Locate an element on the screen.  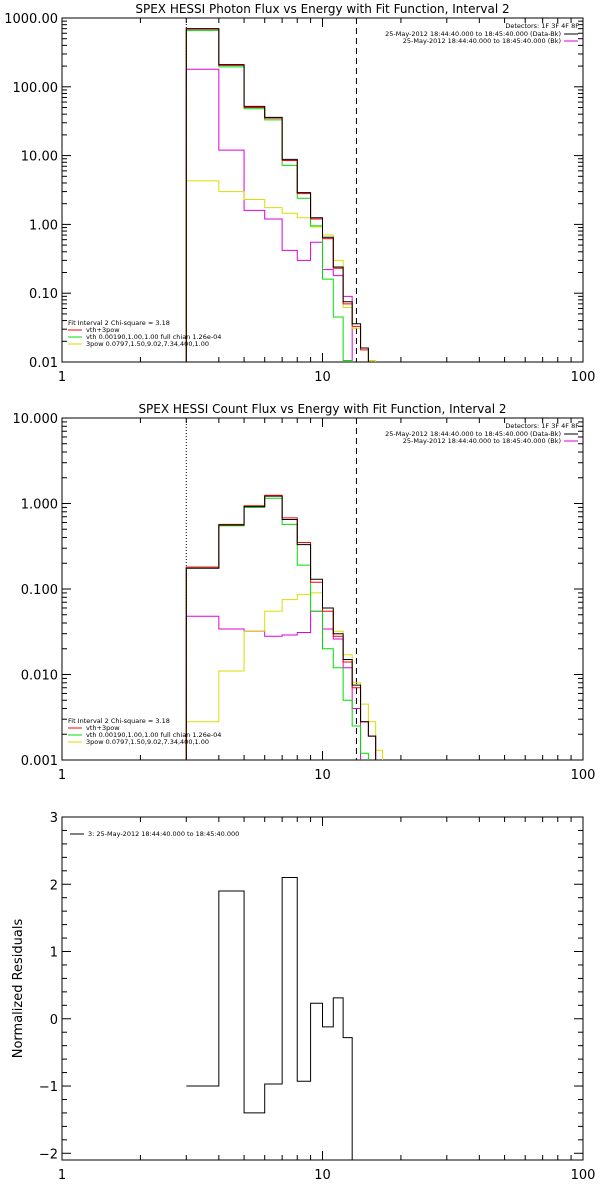
y-tick-label: 0.100 is located at coordinates (39, 590).